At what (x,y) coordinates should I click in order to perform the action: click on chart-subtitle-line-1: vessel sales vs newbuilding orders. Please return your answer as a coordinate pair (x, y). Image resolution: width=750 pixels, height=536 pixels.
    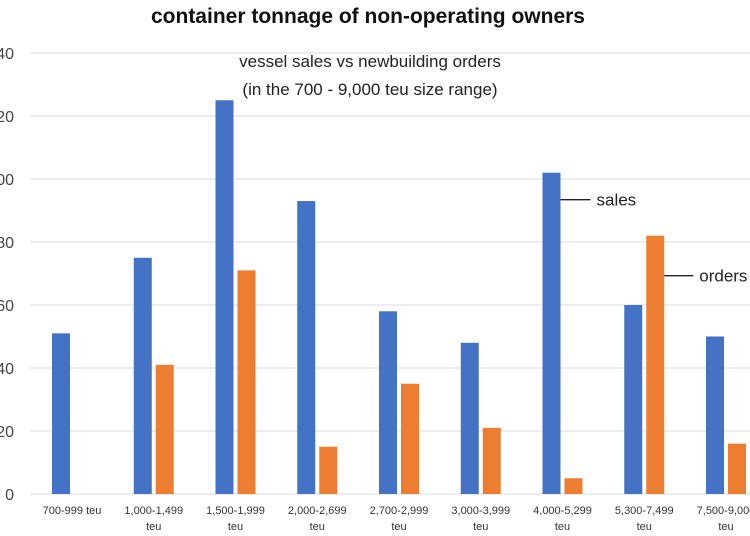
    Looking at the image, I should click on (370, 61).